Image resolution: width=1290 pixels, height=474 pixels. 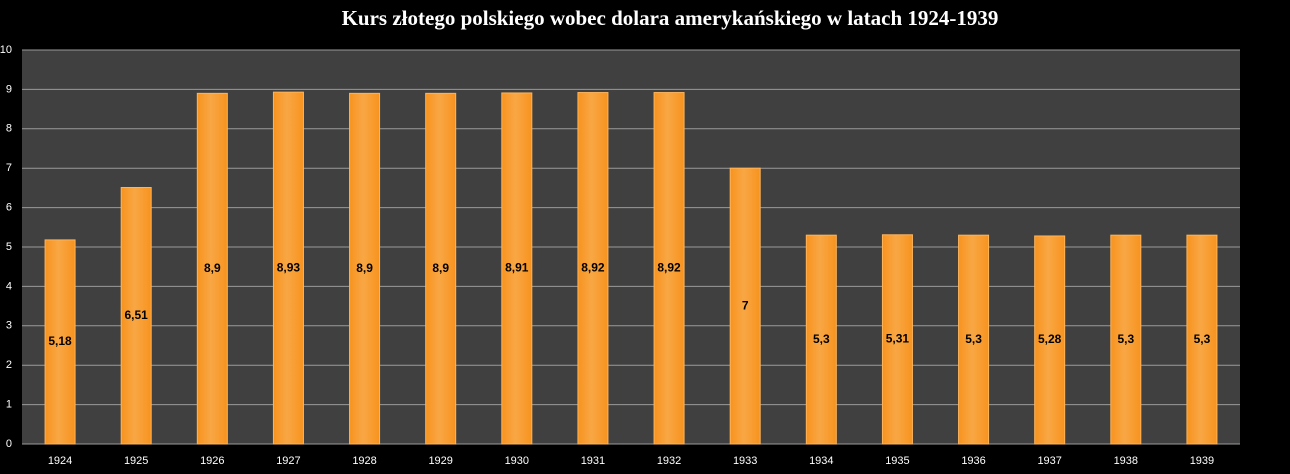 I want to click on y-tick-label: 7, so click(x=9, y=168).